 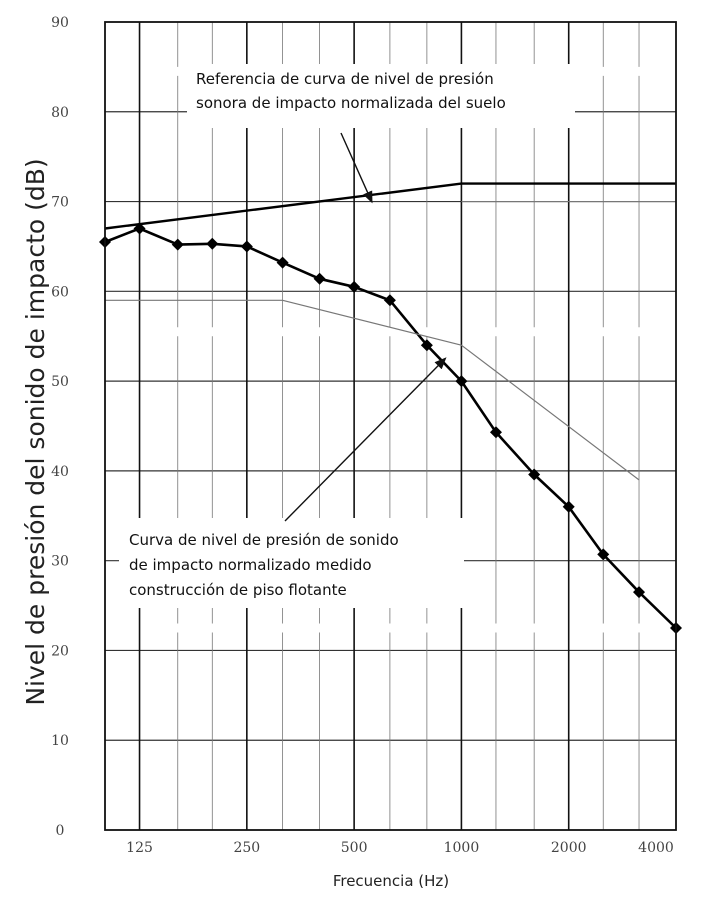 I want to click on x-axis-label: Frecuencia (Hz), so click(x=391, y=881).